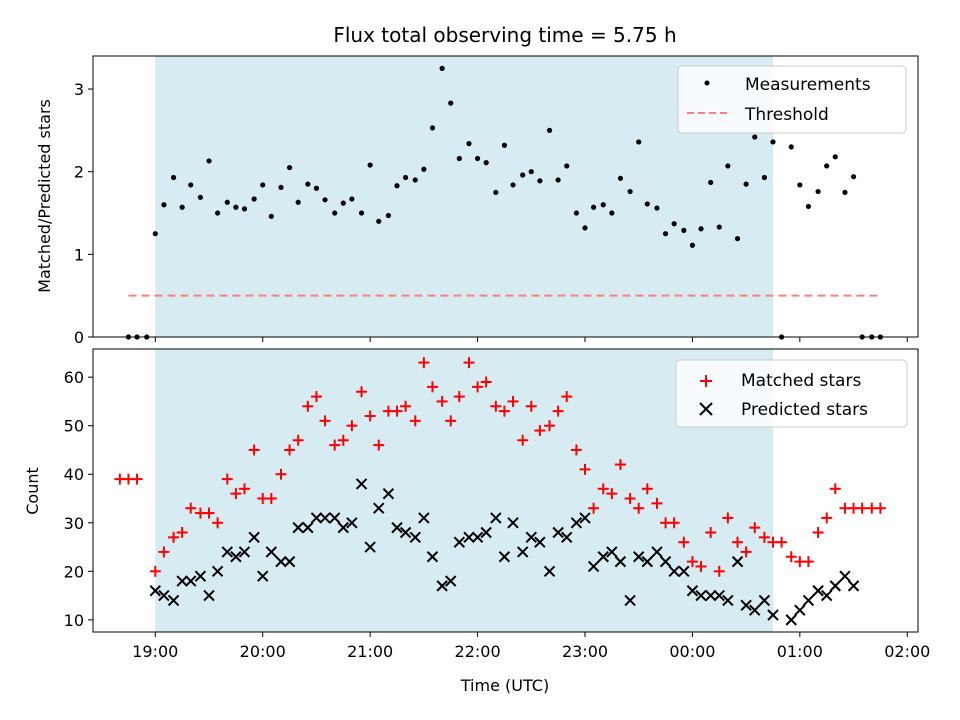 The width and height of the screenshot is (960, 720). Describe the element at coordinates (504, 685) in the screenshot. I see `bottom-x-axis-label: Time (UTC)` at that location.